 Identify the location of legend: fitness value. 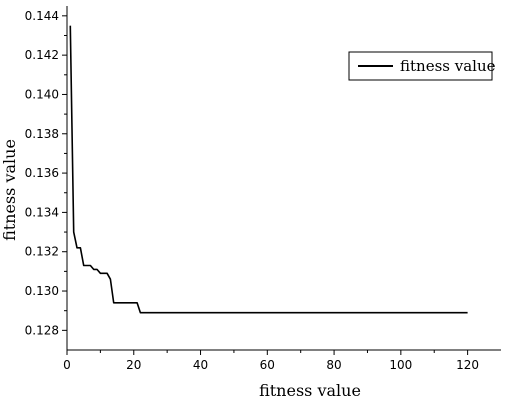
(422, 66).